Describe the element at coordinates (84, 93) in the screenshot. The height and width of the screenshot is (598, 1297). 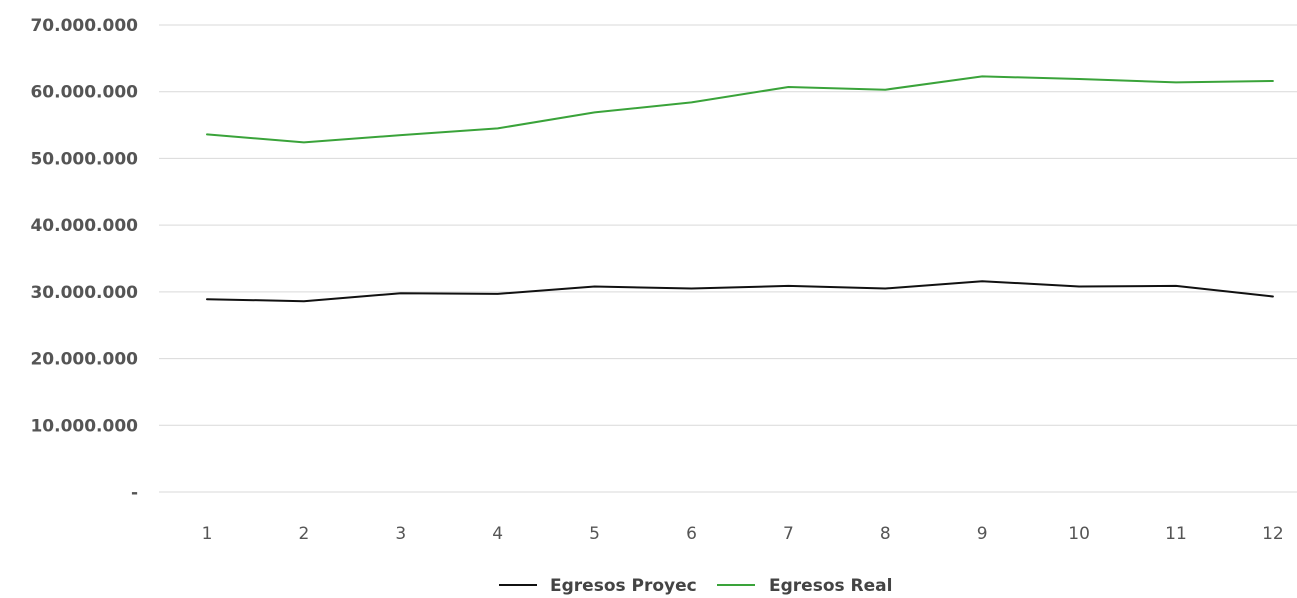
I see `y-tick-label: 60.000.000` at that location.